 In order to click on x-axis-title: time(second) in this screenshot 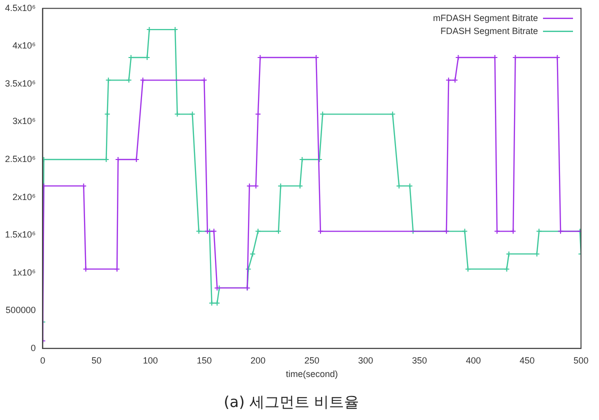, I will do `click(312, 374)`.